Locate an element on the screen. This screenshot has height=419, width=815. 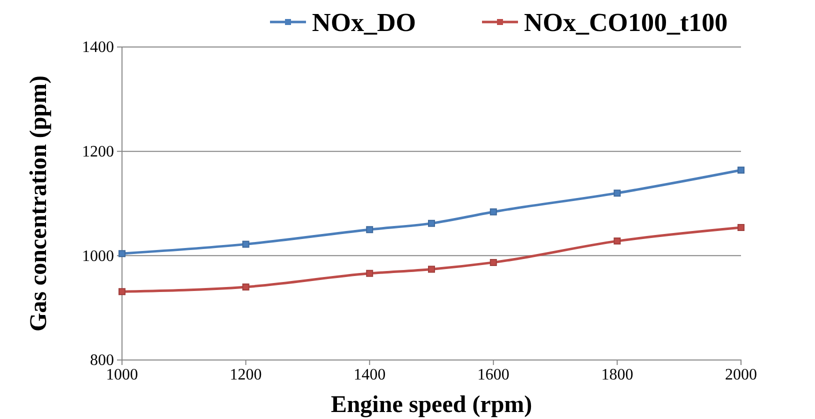
legend-label: NOx_DO is located at coordinates (364, 22).